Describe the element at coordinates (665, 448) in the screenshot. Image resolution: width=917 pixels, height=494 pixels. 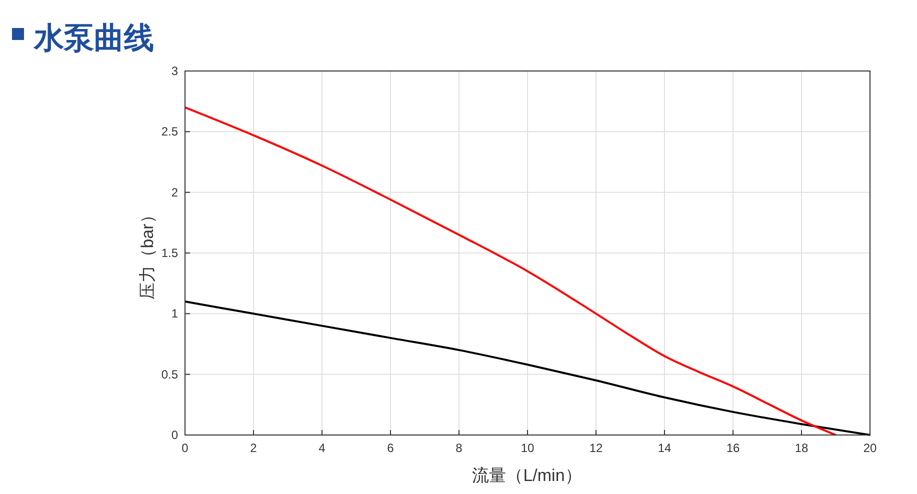
I see `x-tick-label: 14` at that location.